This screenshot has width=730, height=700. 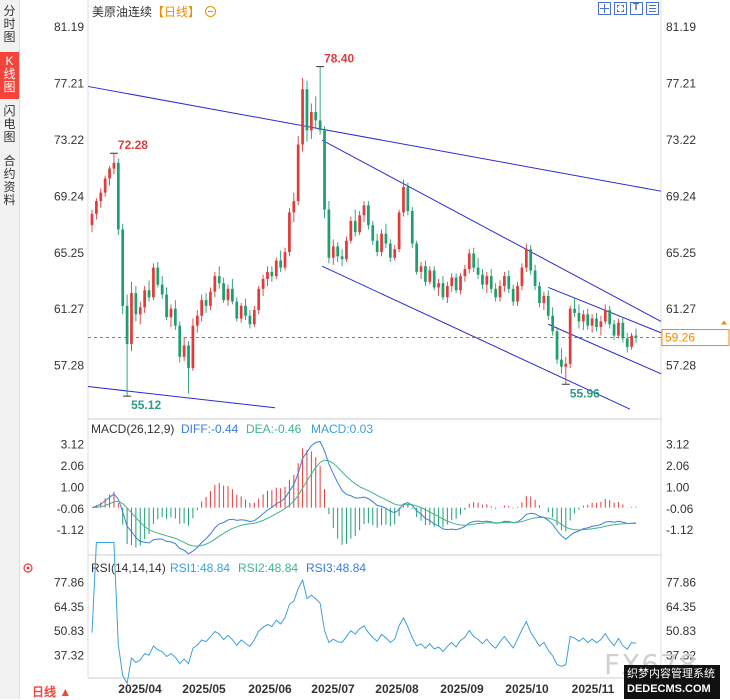 What do you see at coordinates (69, 140) in the screenshot?
I see `y-tick-label-left: 73.22` at bounding box center [69, 140].